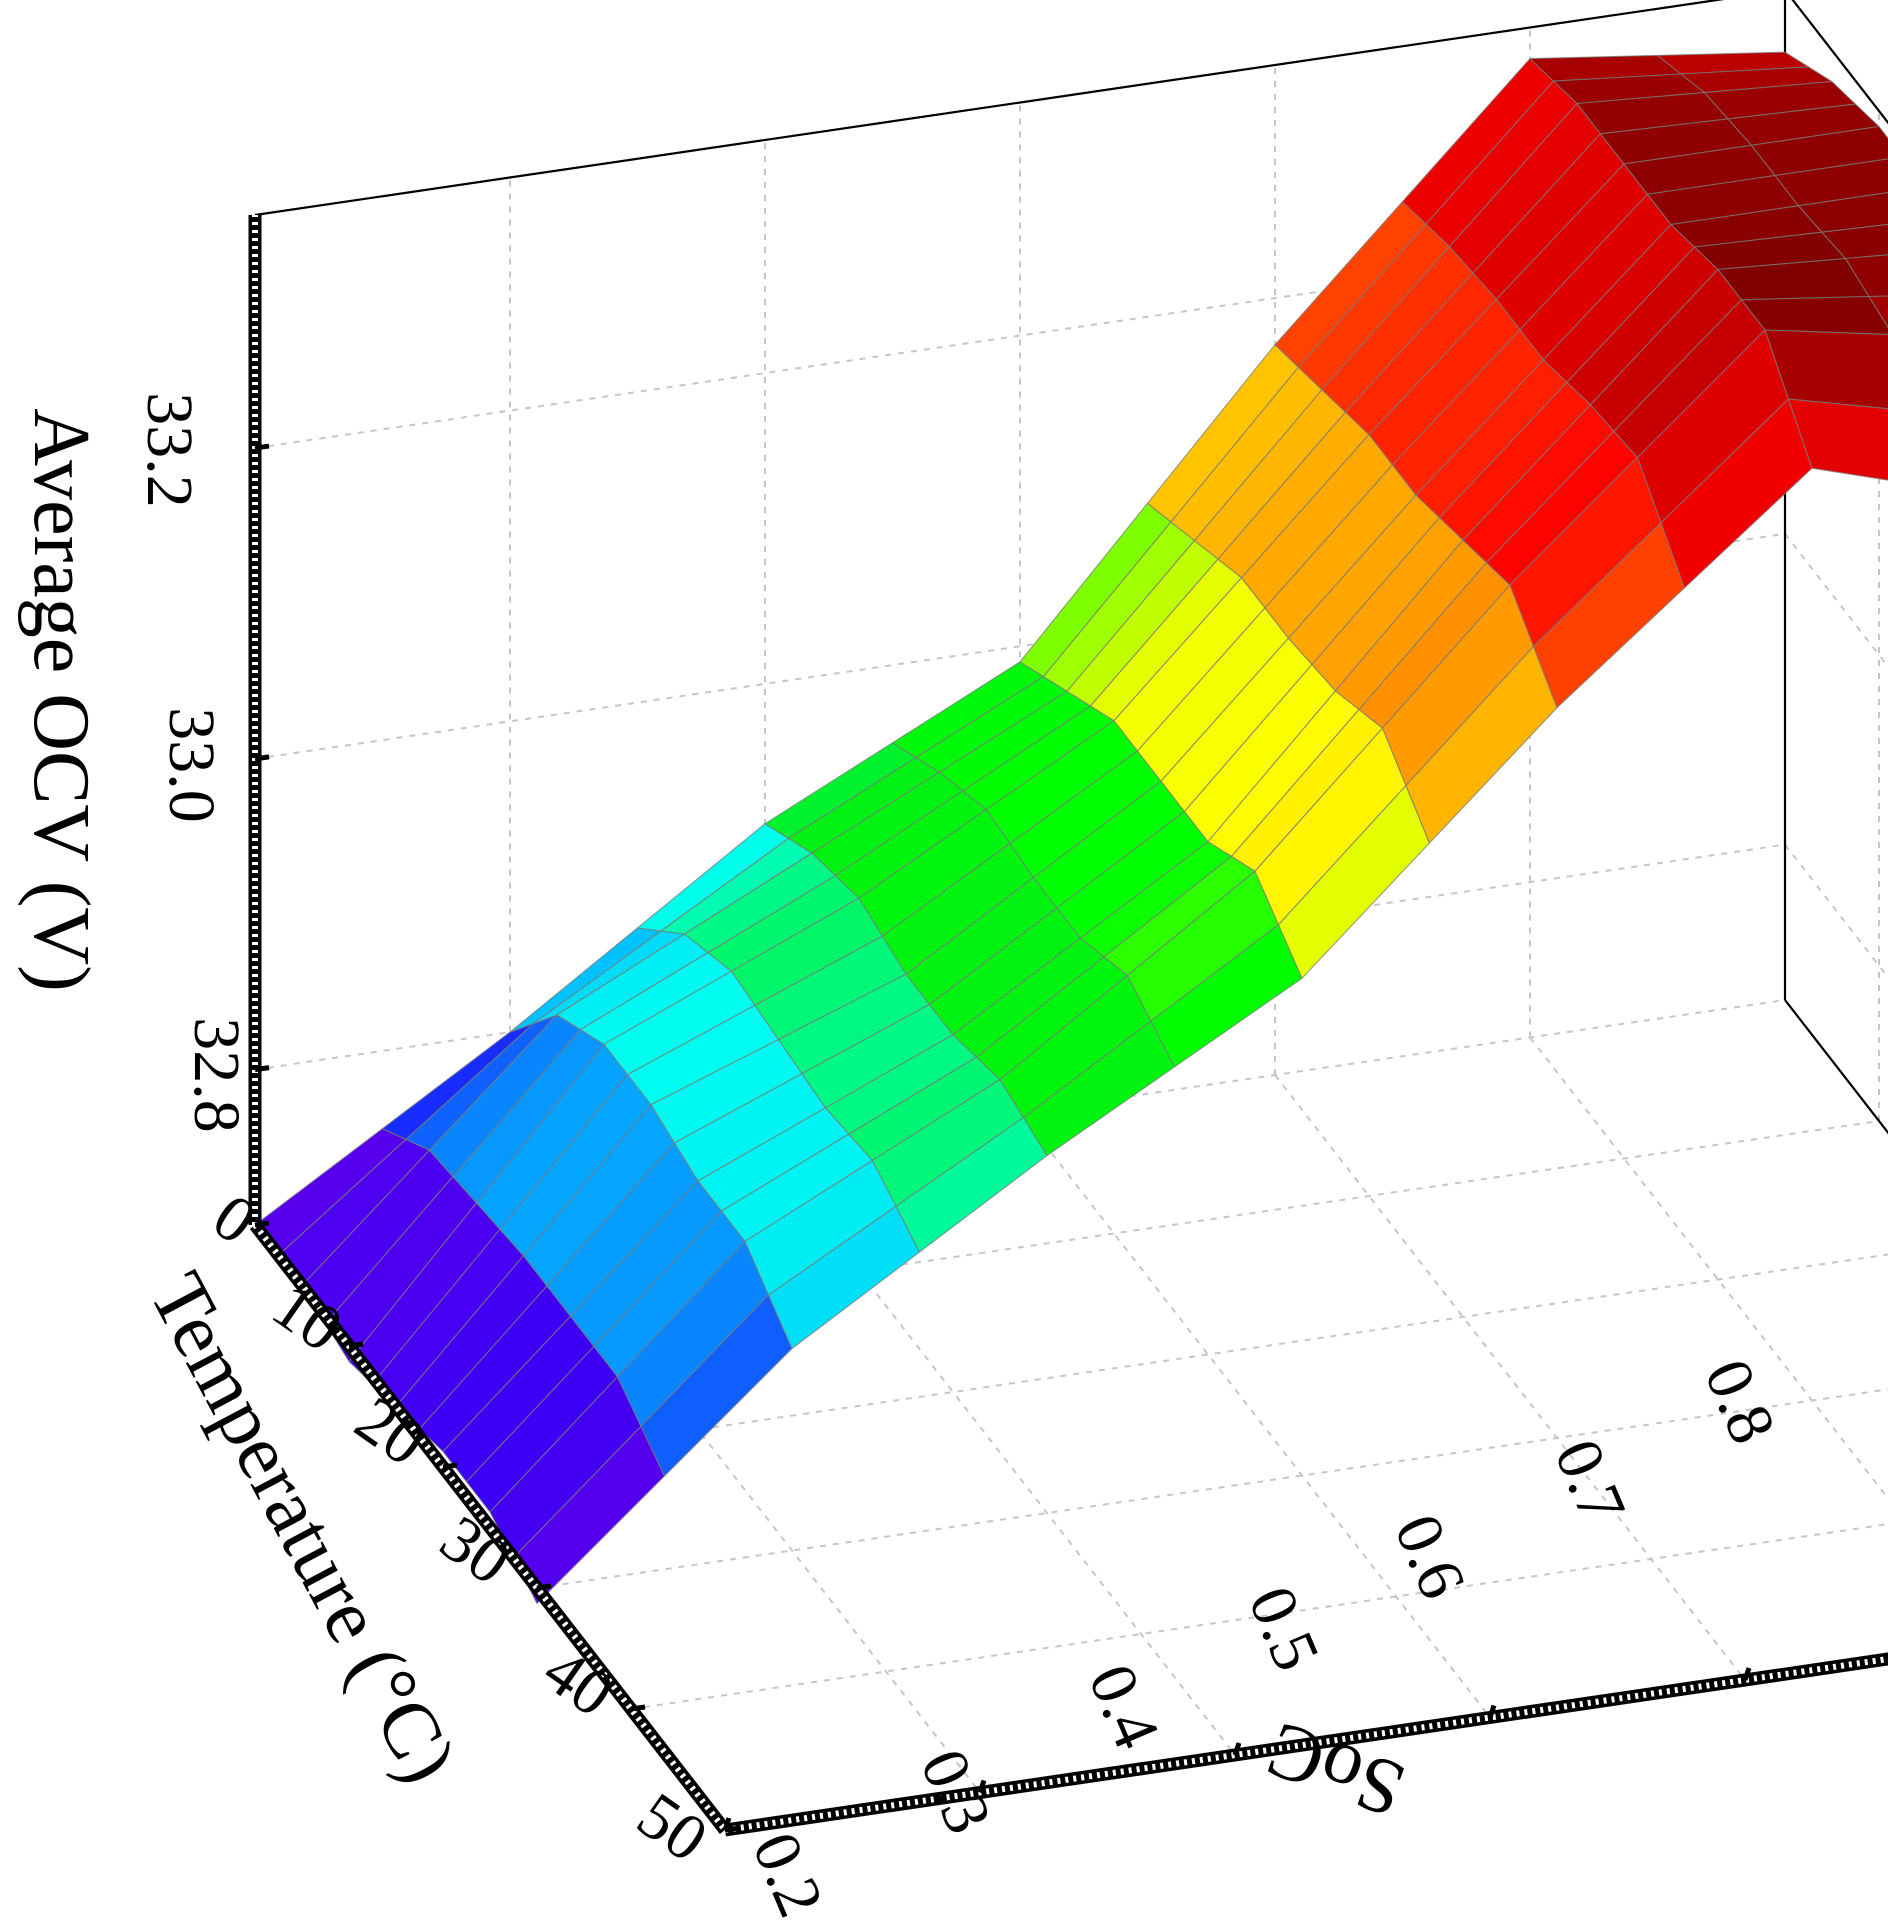  Describe the element at coordinates (1283, 1628) in the screenshot. I see `soc-tick-label: 0.5` at that location.